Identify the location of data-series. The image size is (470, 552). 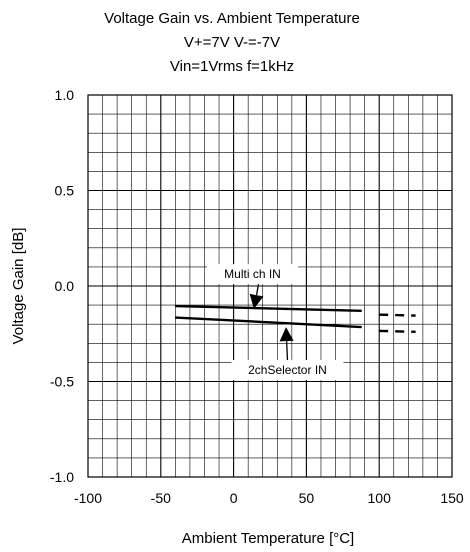
(295, 319).